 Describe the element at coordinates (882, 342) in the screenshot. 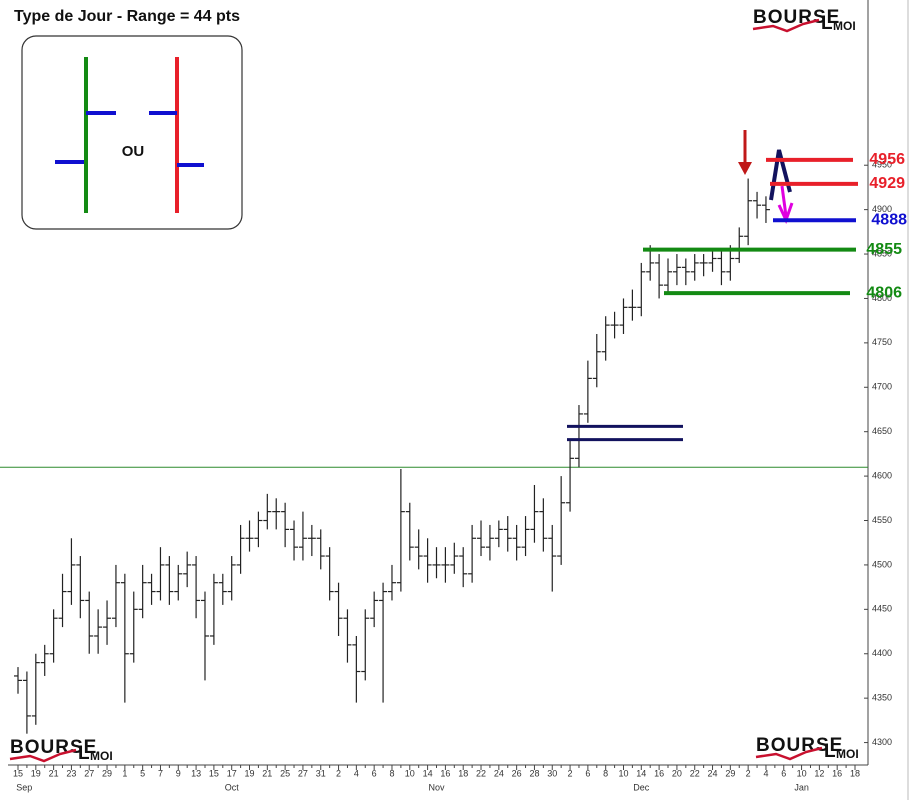

I see `y-tick-label: 4750` at that location.